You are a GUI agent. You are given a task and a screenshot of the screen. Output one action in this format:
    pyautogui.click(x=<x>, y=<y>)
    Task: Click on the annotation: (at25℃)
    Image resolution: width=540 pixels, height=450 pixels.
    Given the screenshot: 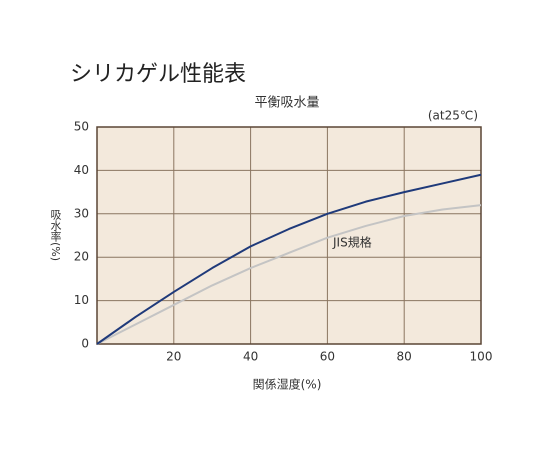 What is the action you would take?
    pyautogui.click(x=453, y=116)
    